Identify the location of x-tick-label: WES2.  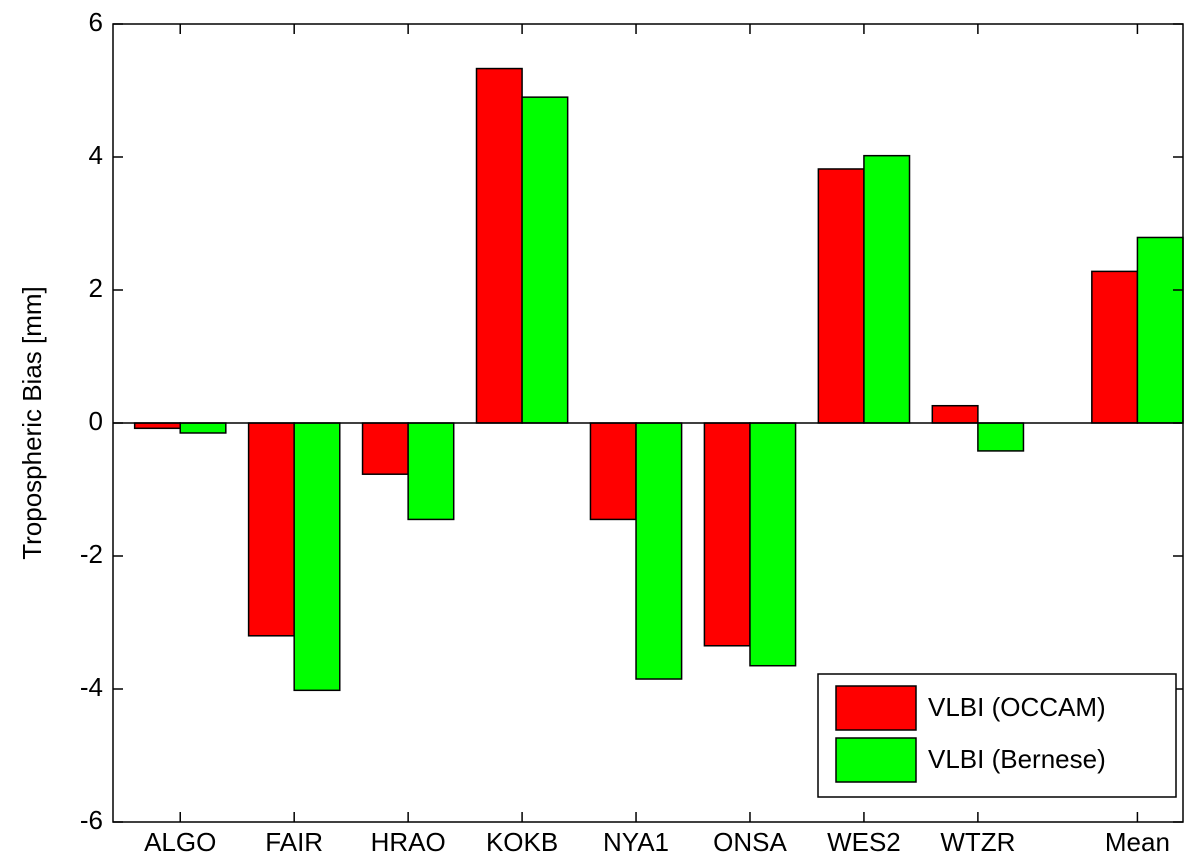
(864, 842).